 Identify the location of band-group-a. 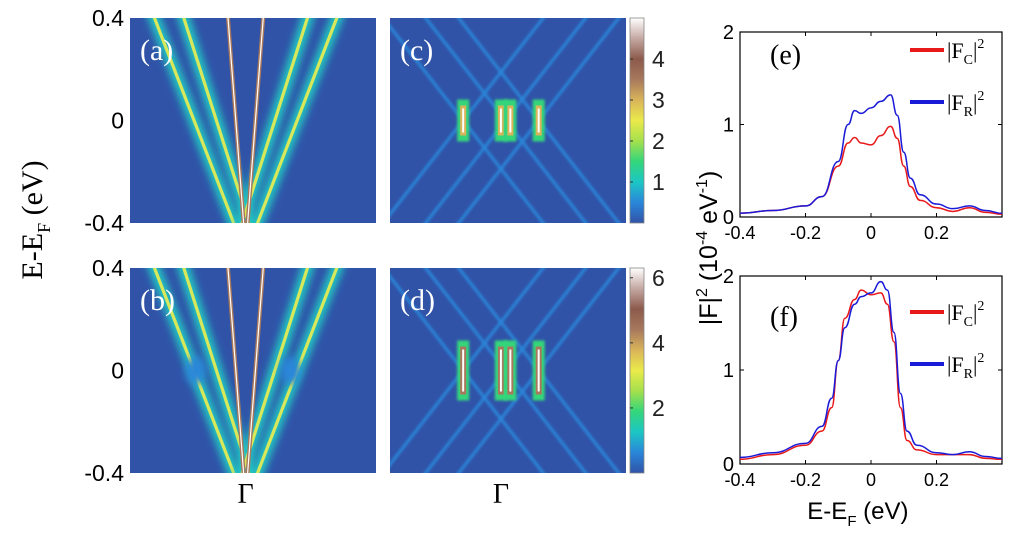
(246, 120).